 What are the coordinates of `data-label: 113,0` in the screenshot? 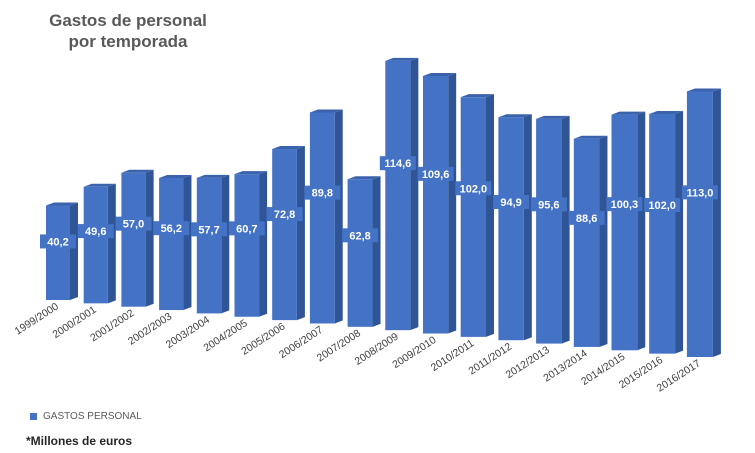 It's located at (699, 193).